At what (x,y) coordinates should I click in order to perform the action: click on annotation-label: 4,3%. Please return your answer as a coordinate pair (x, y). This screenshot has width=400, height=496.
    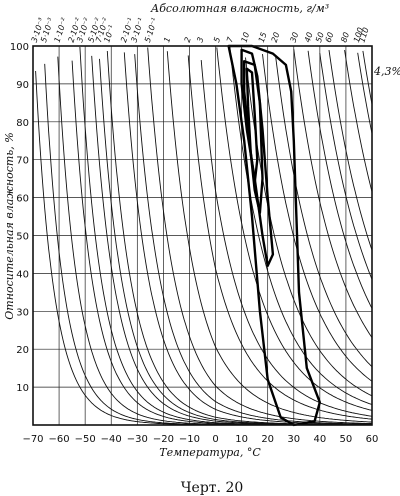
    Looking at the image, I should click on (386, 71).